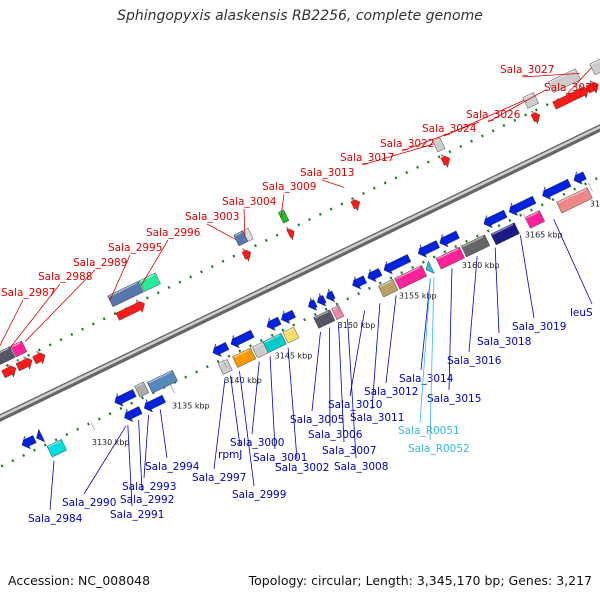 The image size is (600, 600). I want to click on tick-label-5: 3155 kbp, so click(418, 296).